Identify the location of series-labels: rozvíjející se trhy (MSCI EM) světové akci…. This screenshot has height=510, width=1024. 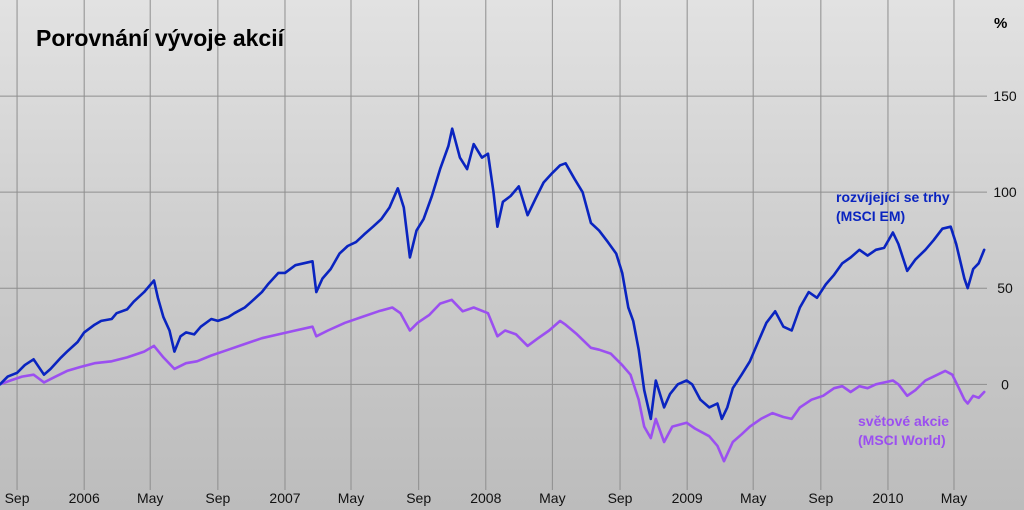
(893, 318).